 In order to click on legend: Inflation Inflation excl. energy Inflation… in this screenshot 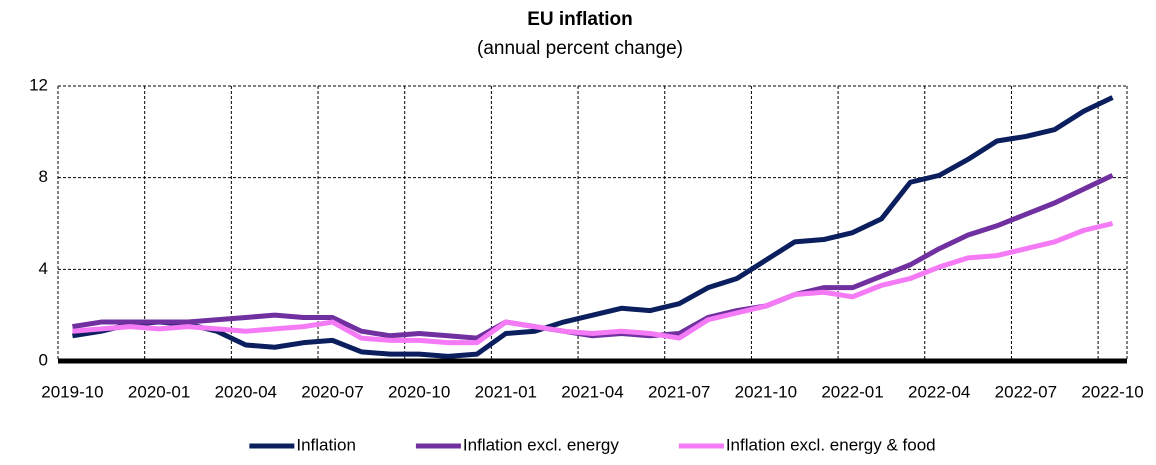, I will do `click(592, 444)`.